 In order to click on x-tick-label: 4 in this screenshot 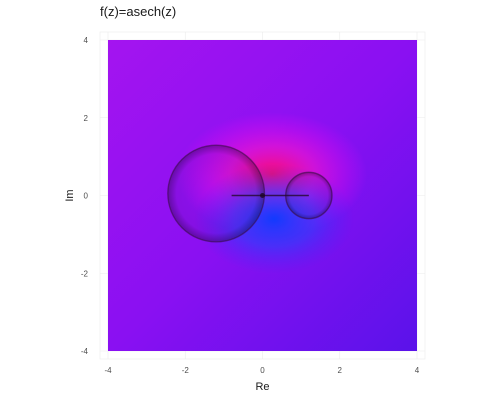, I will do `click(417, 370)`.